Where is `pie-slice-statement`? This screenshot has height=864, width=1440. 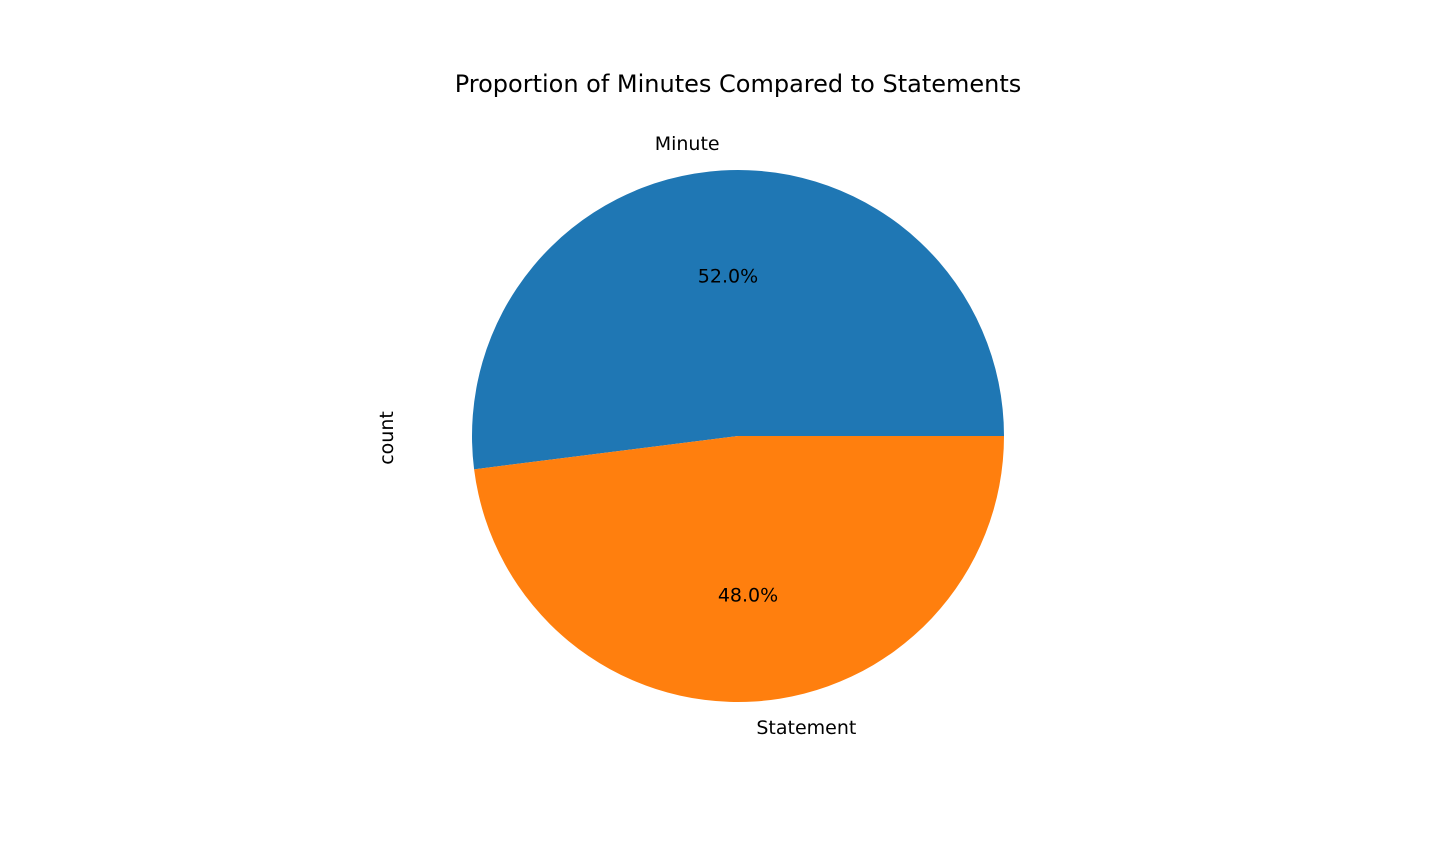
pie-slice-statement is located at coordinates (739, 569).